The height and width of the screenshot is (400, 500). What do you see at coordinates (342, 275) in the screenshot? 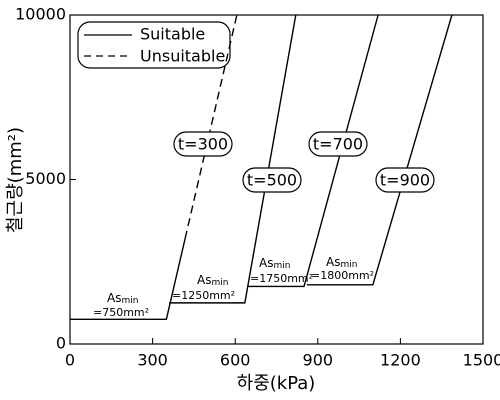
I see `as-min-value: =1800mm²` at bounding box center [342, 275].